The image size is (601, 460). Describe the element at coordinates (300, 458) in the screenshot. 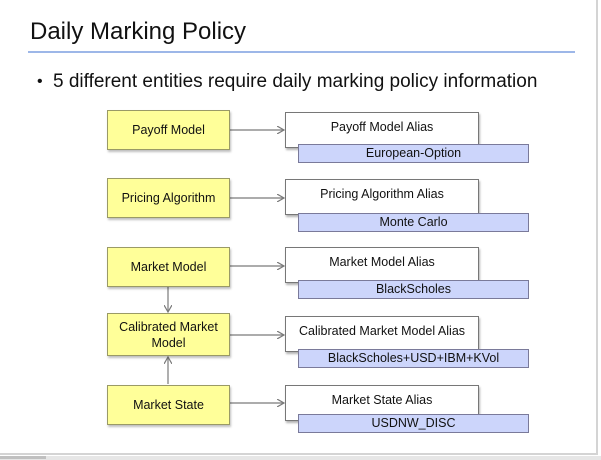

I see `bottom-border` at that location.